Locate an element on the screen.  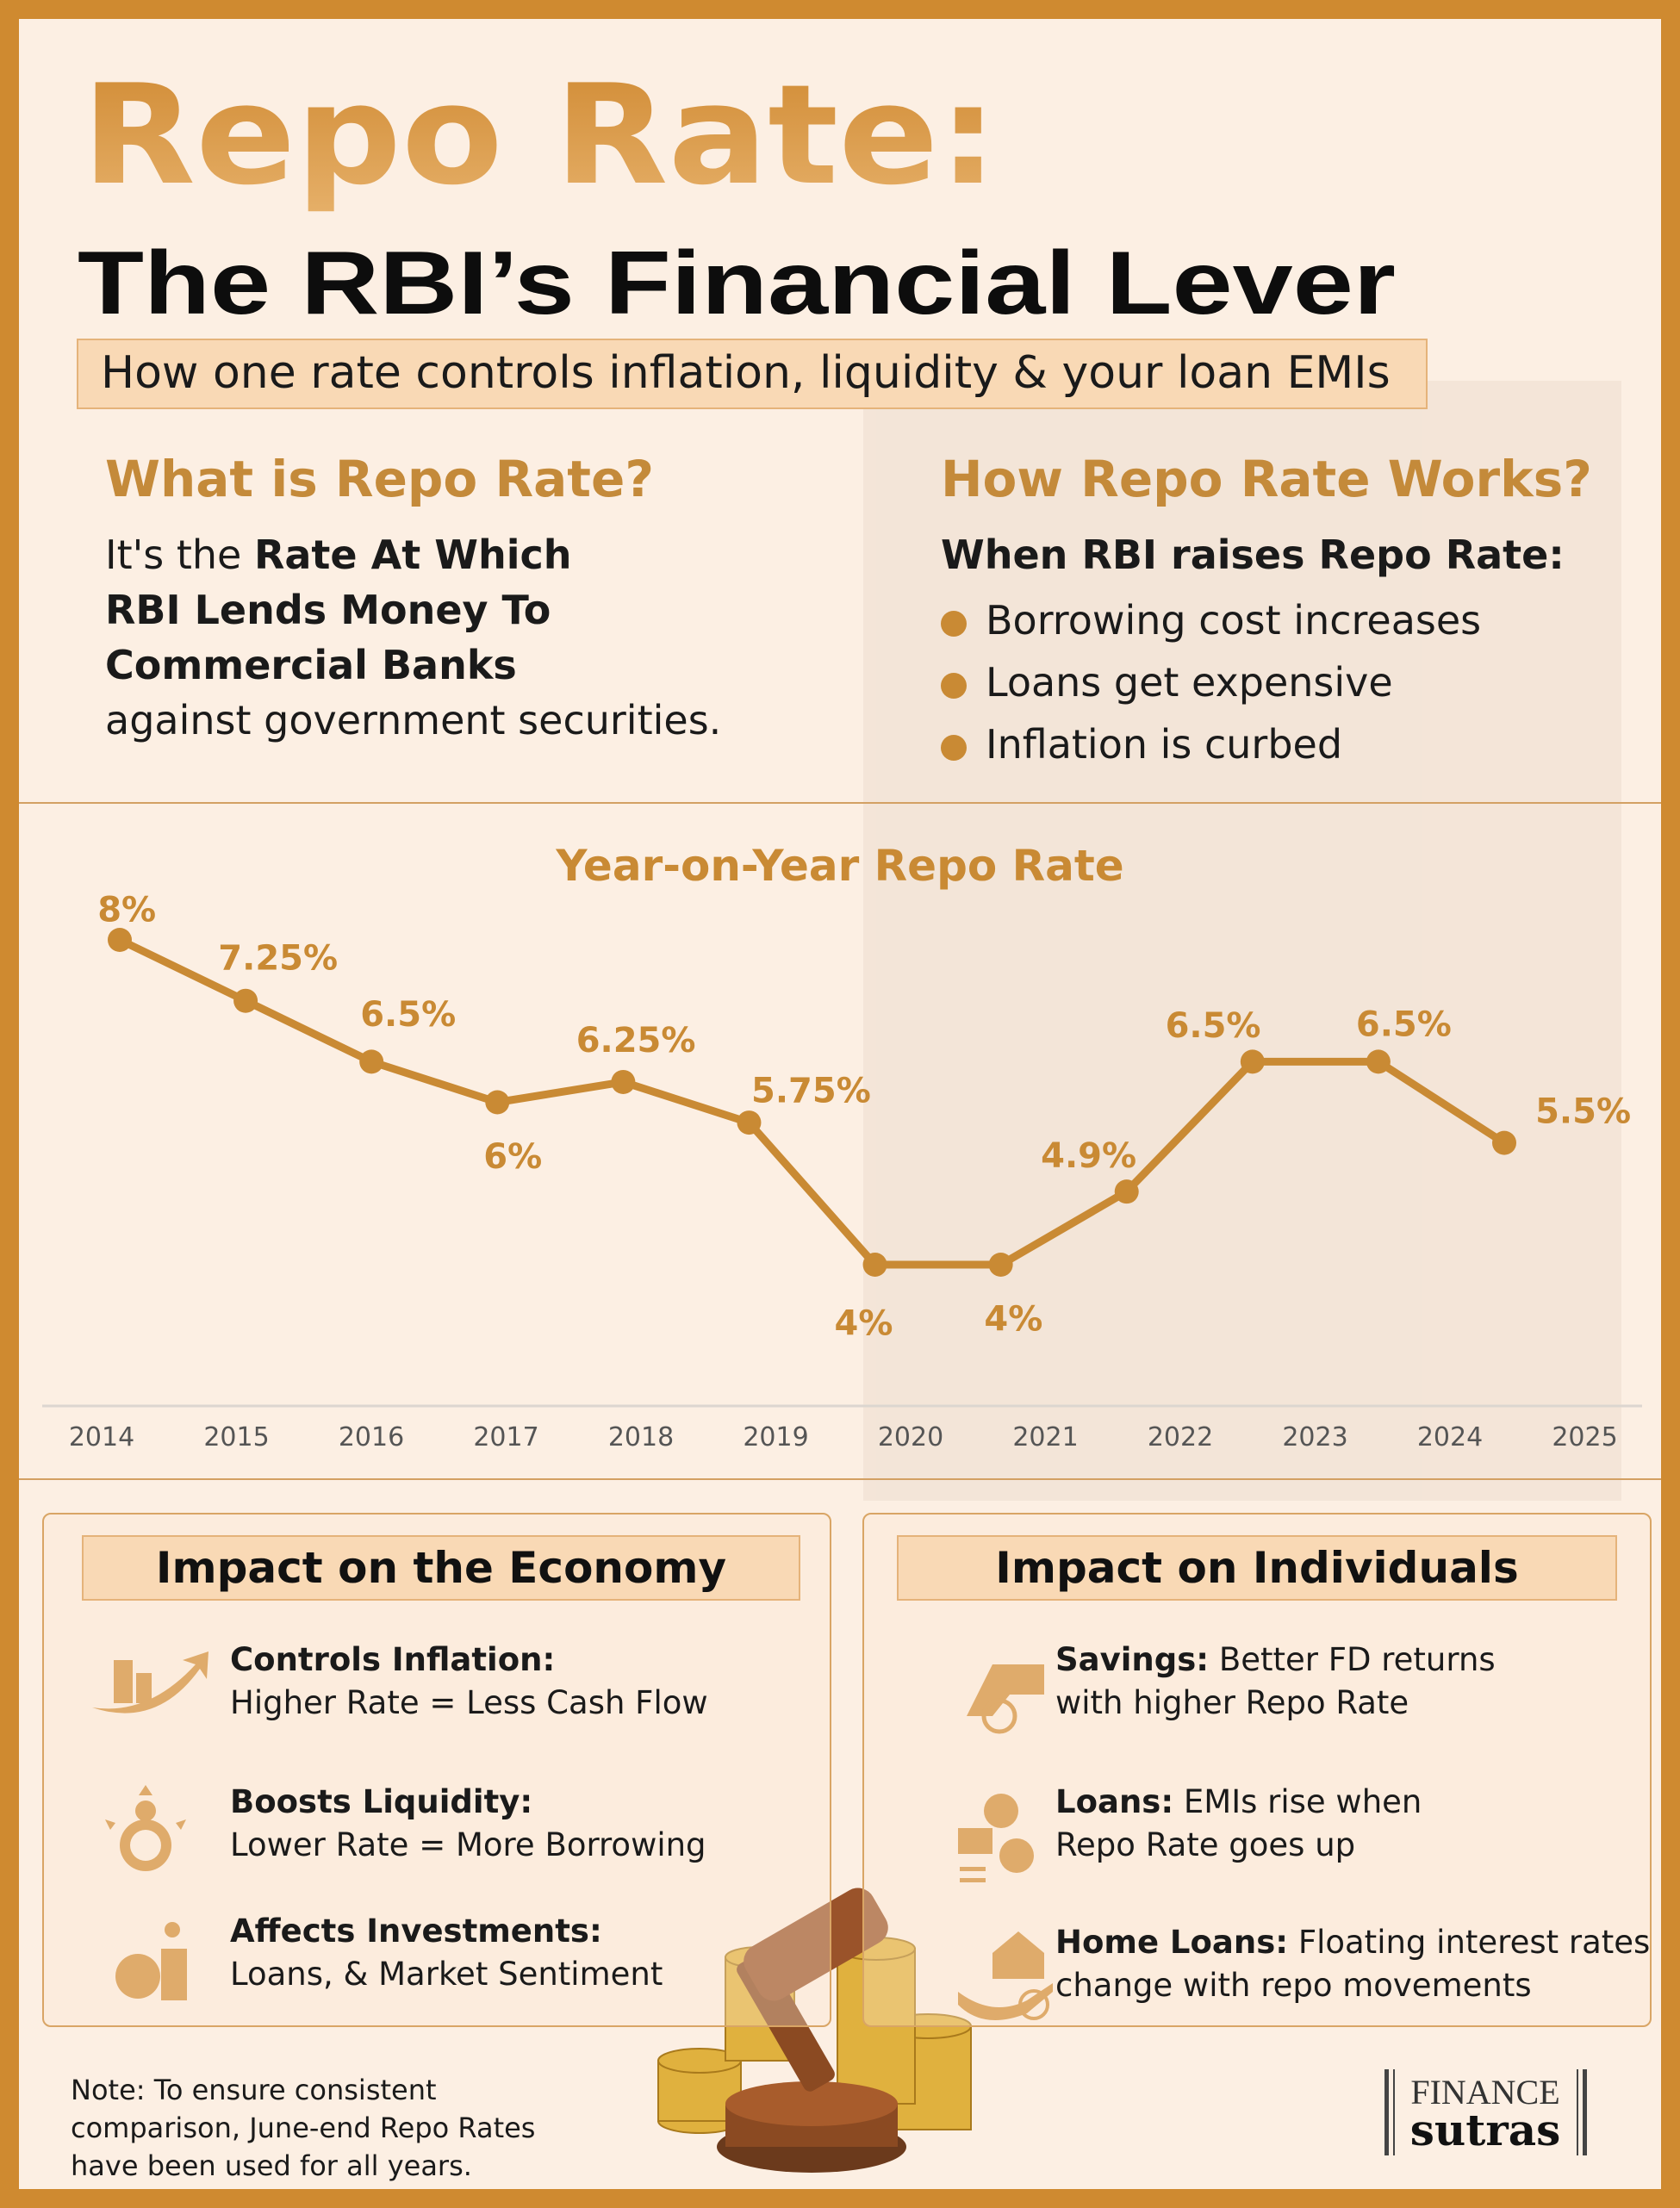
x-tick-label: 2019 is located at coordinates (776, 1437).